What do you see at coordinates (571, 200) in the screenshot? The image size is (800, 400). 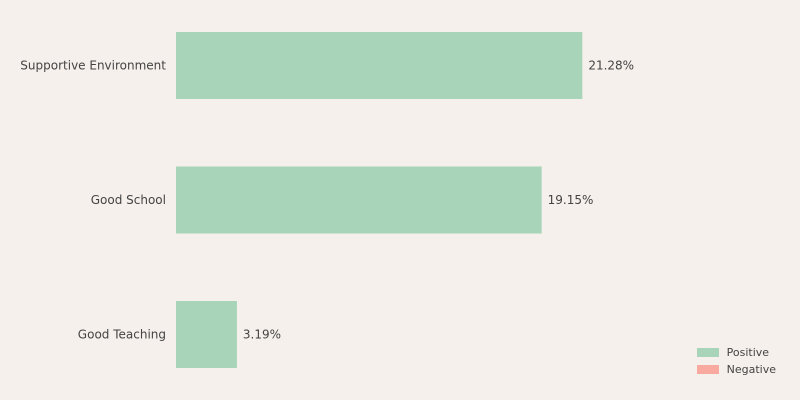 I see `value-label: 19.15%` at bounding box center [571, 200].